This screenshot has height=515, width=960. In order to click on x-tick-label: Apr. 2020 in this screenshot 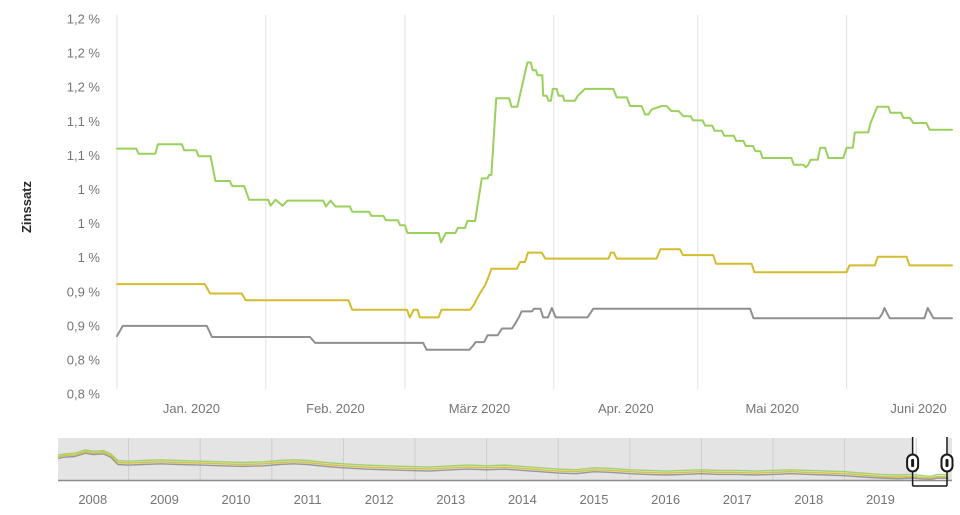, I will do `click(626, 408)`.